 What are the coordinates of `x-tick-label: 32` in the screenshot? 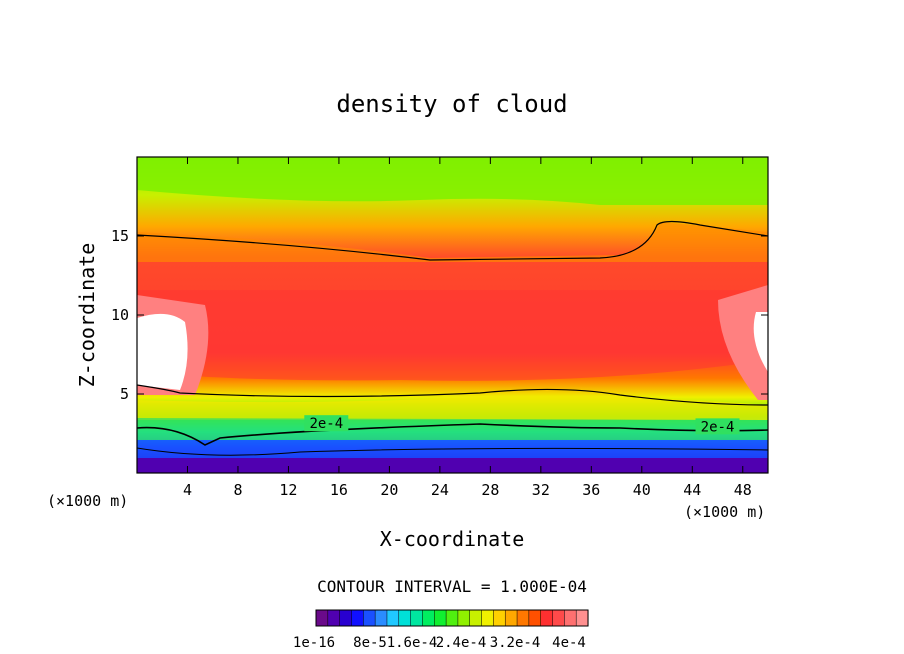 It's located at (541, 490).